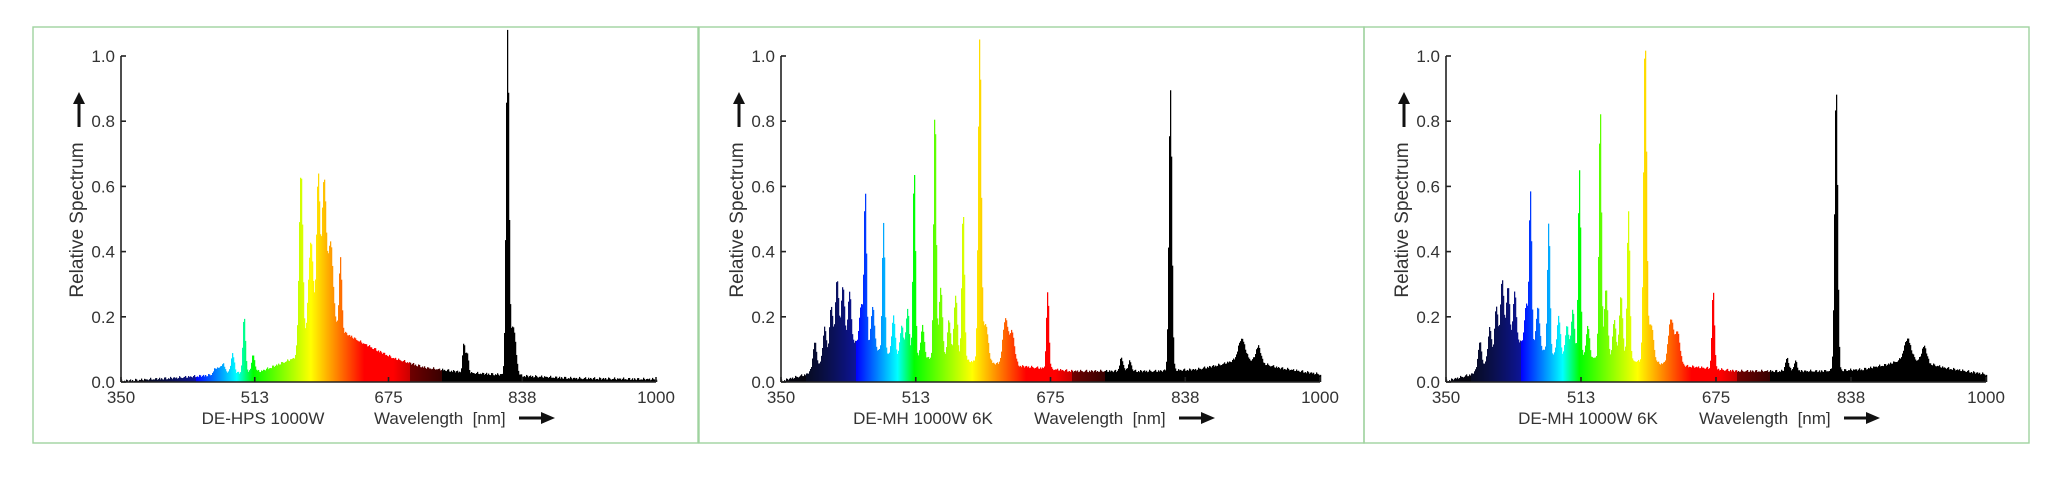 The image size is (2048, 479). What do you see at coordinates (1404, 98) in the screenshot?
I see `y-arrow-head-icon` at bounding box center [1404, 98].